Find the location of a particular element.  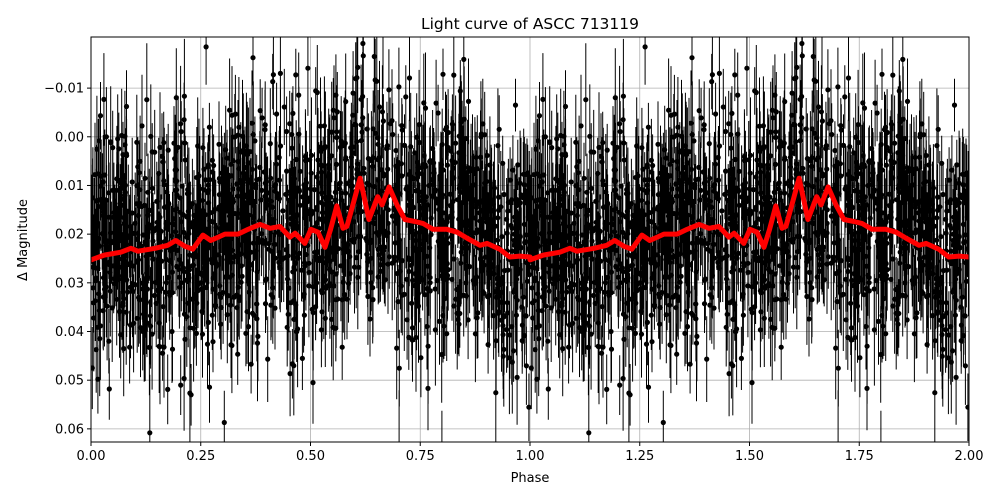

x-tick-label: 0.00 is located at coordinates (91, 456).